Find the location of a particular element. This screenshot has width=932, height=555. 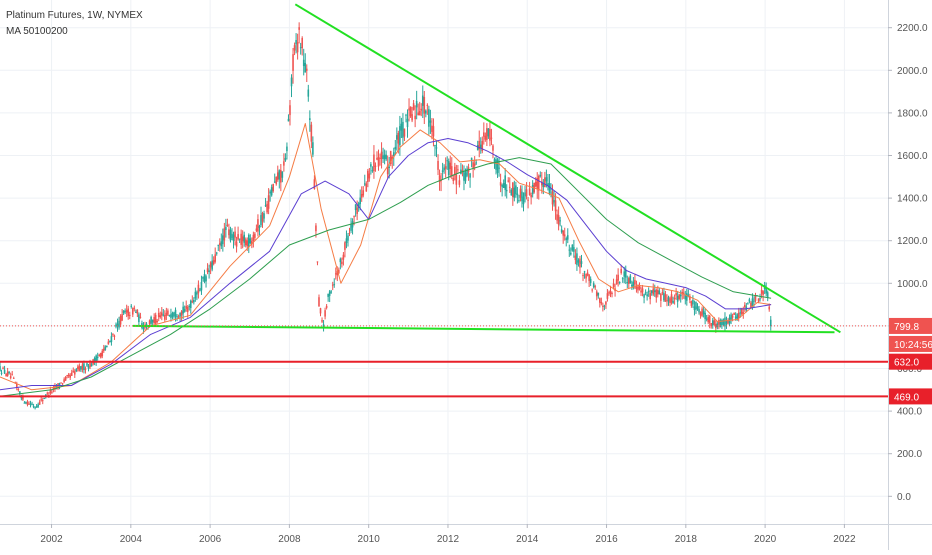

chart-legend: Platinum Futures, 1W, NYMEX MA 50100200 is located at coordinates (74, 24).